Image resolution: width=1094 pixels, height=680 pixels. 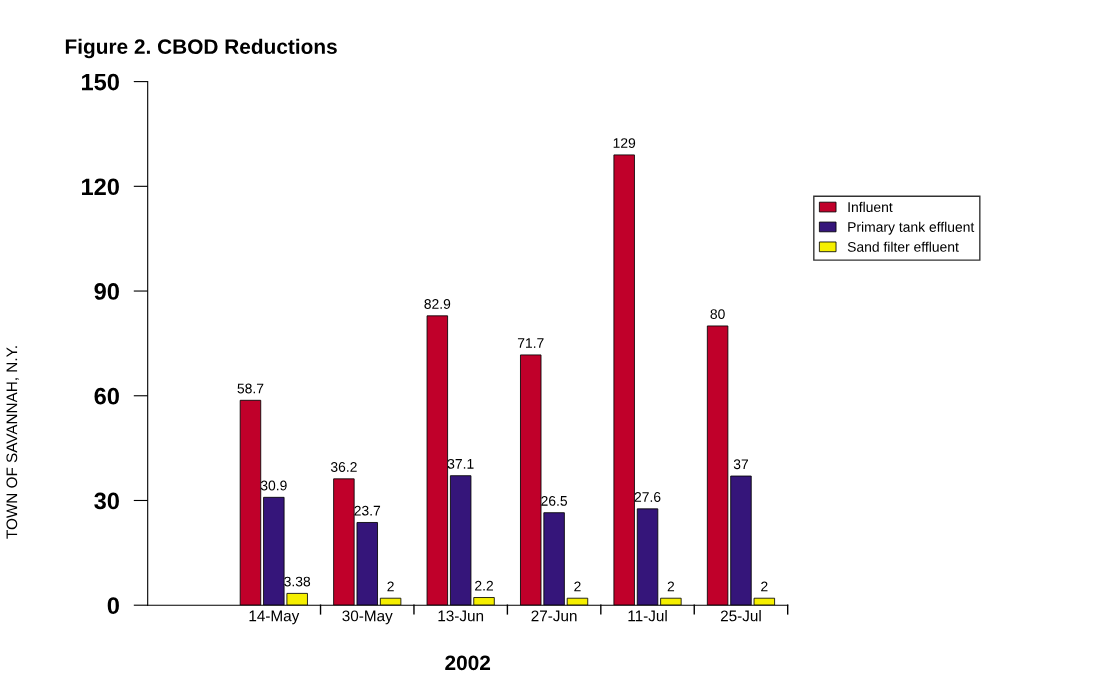 I want to click on x-tick-label: 11-Jul, so click(x=647, y=616).